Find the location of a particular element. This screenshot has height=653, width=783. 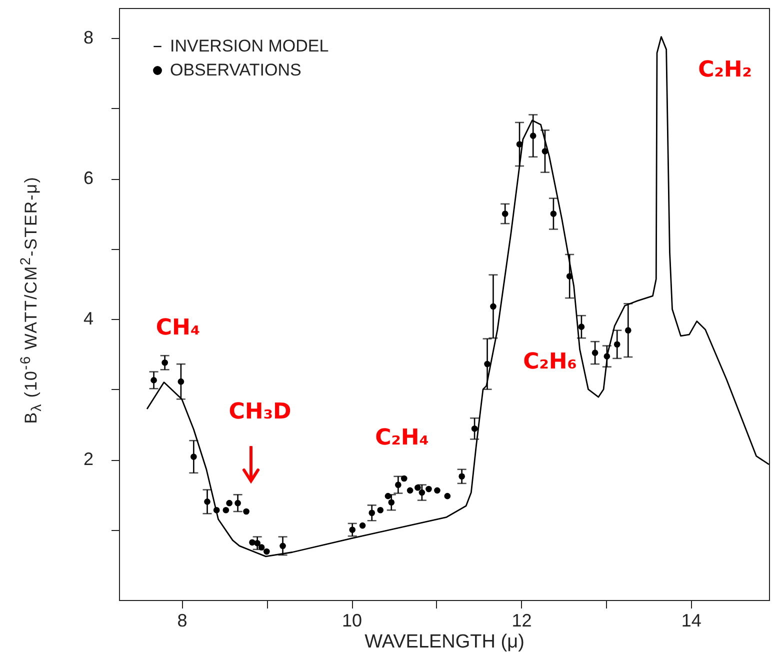

y-tick-label: 2 is located at coordinates (88, 459).